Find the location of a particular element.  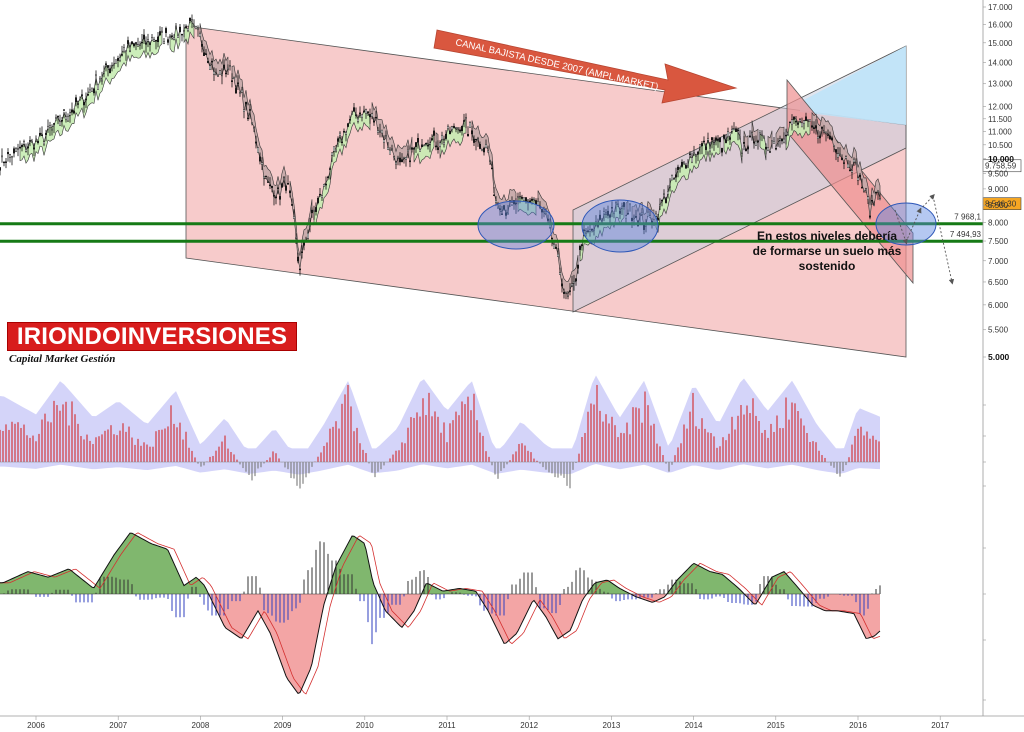

price-tick-label: 6.000 is located at coordinates (998, 305).